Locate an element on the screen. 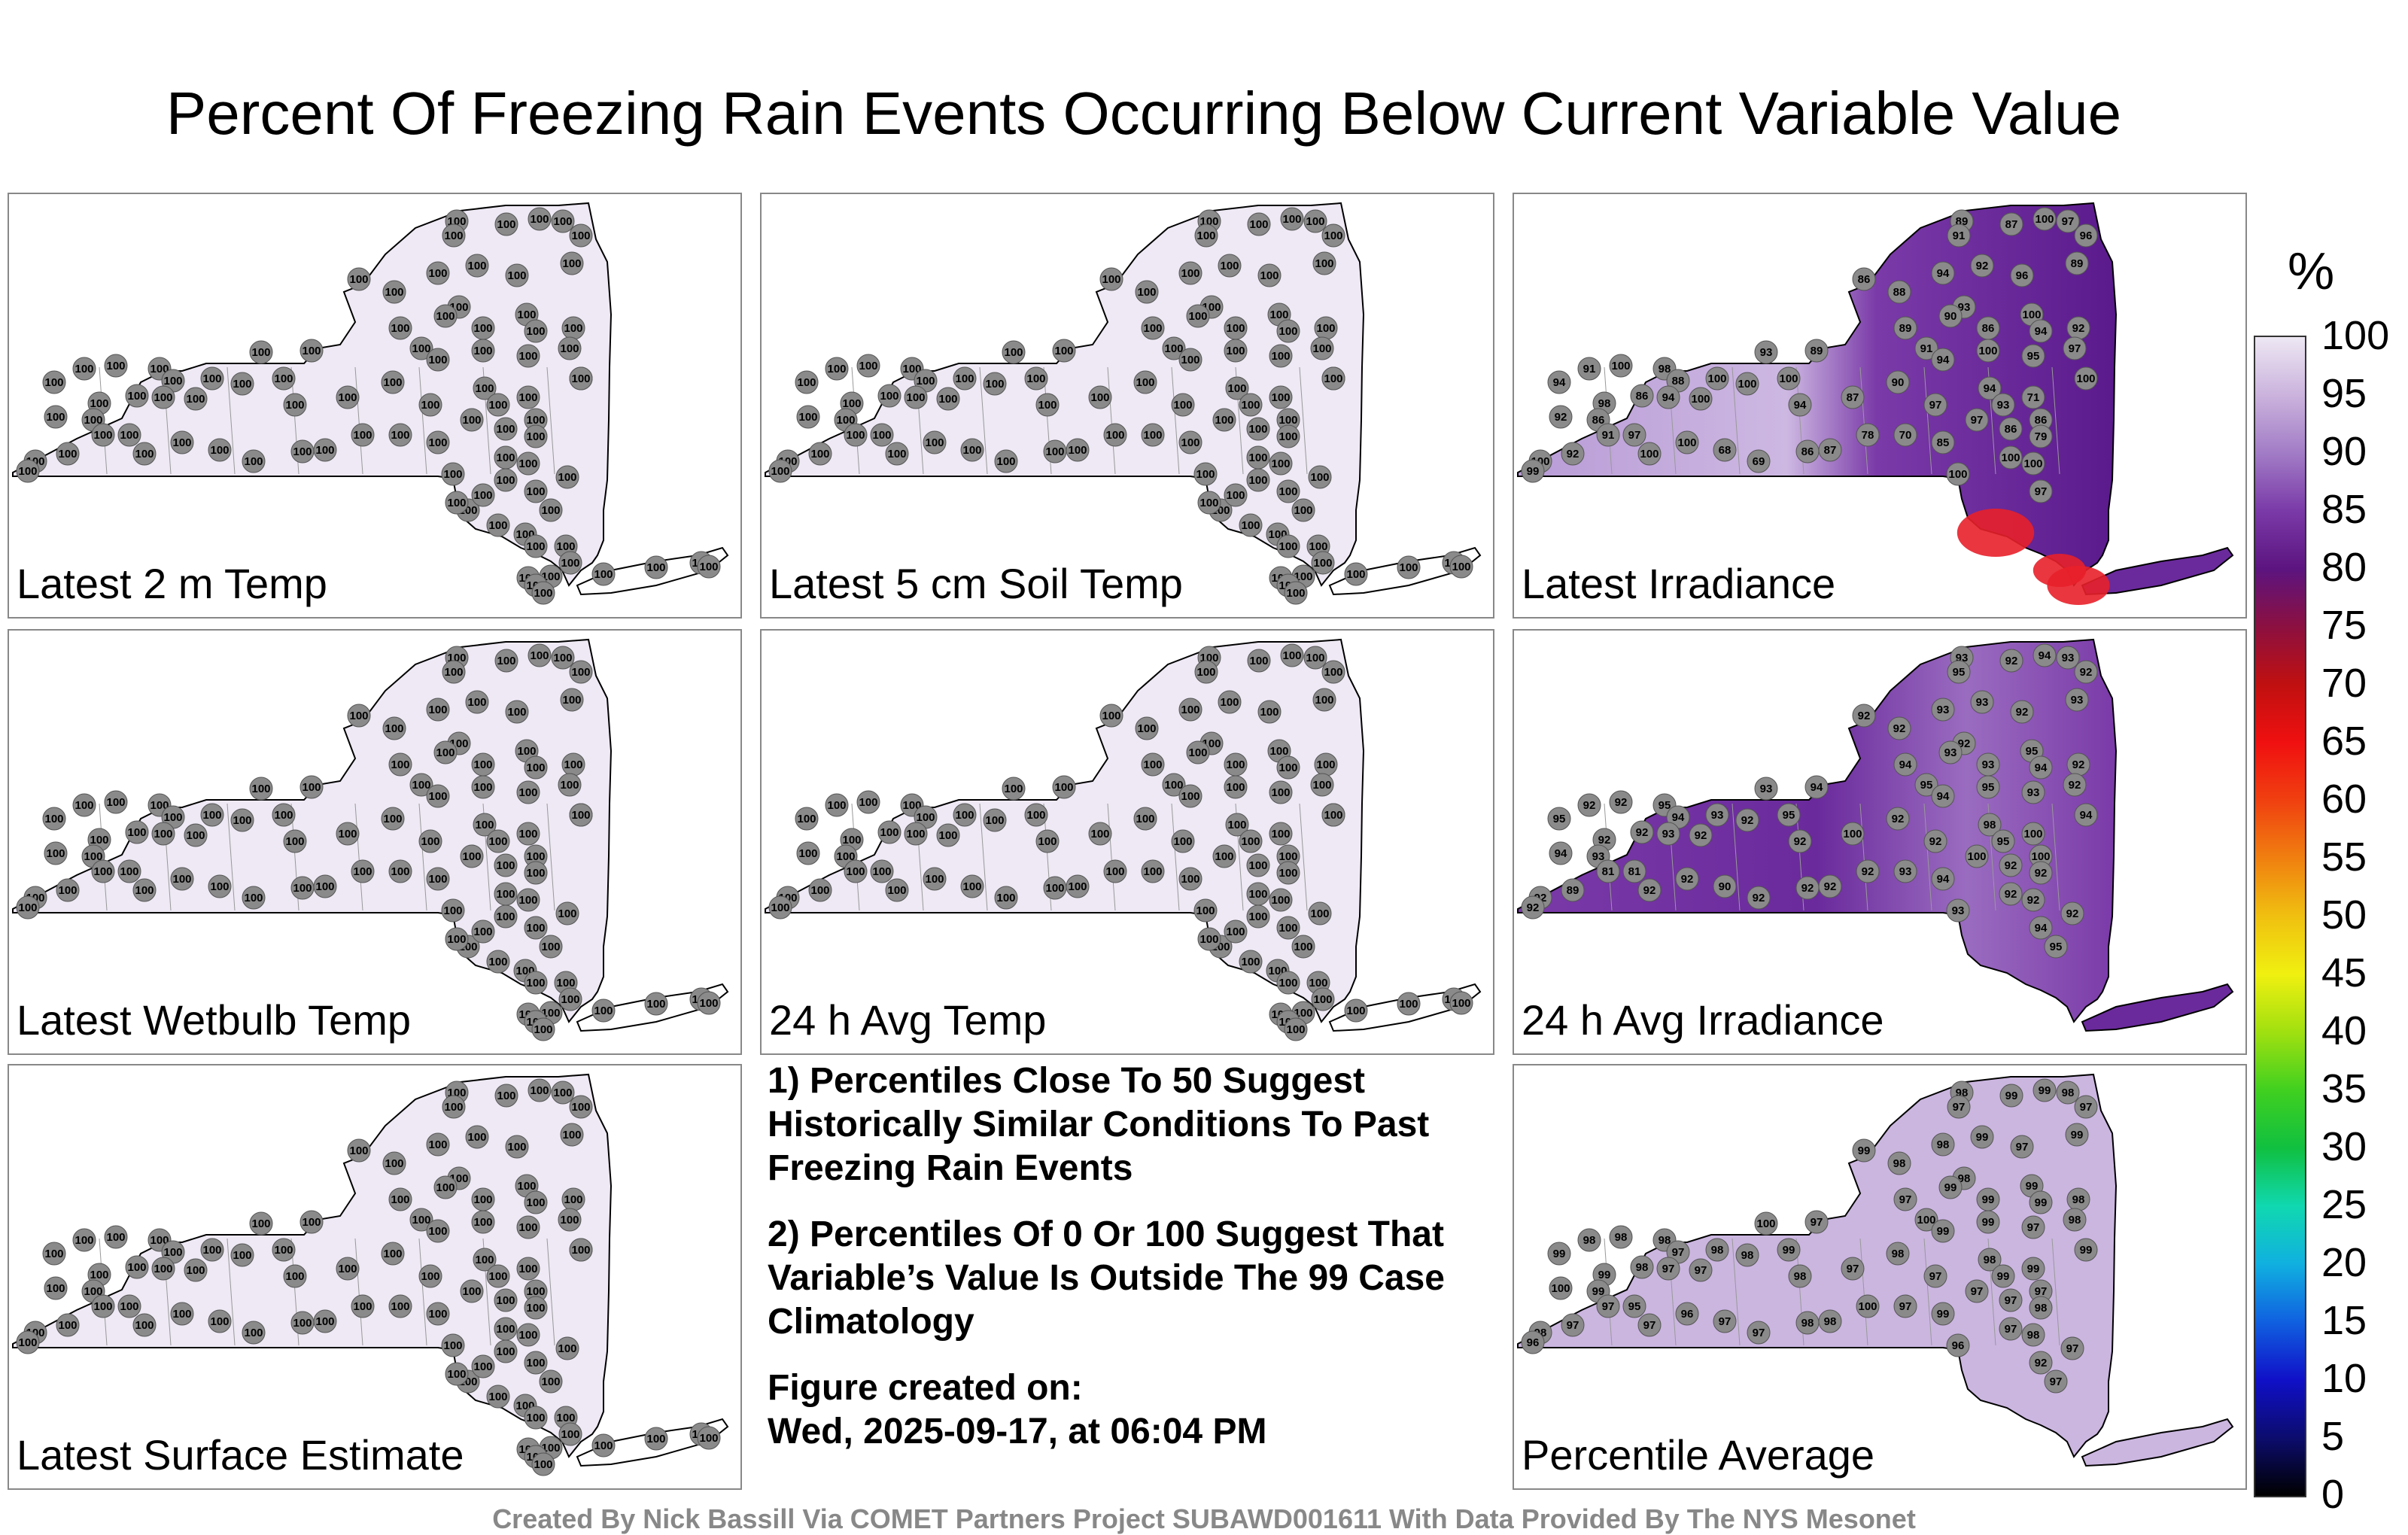  station-value: 90 is located at coordinates (1898, 382).